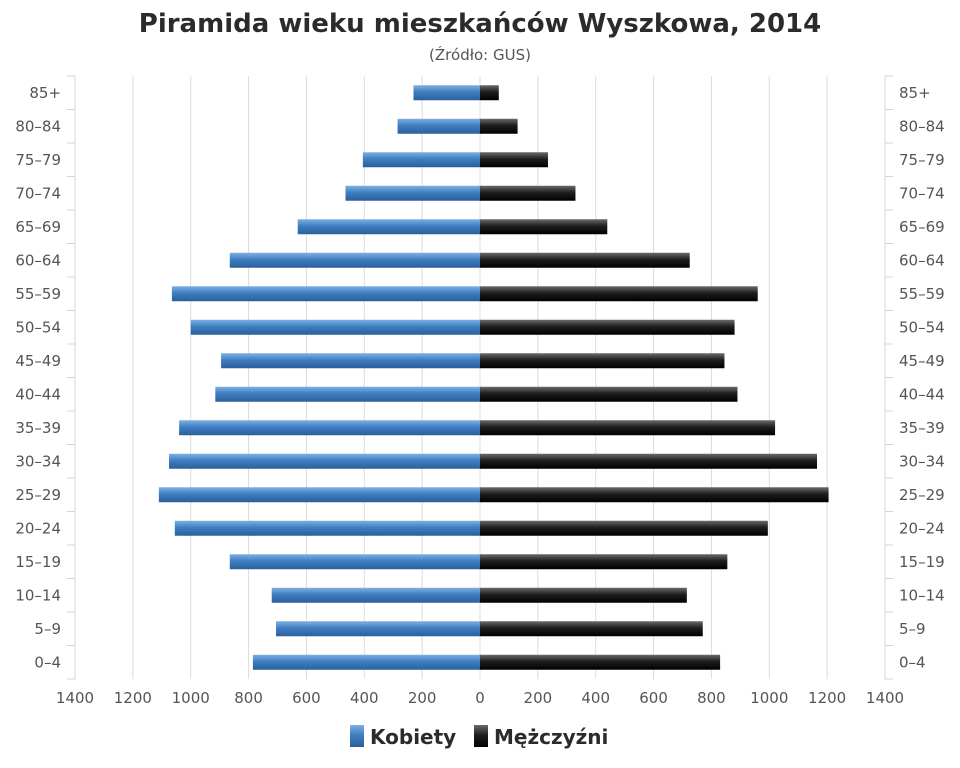 Image resolution: width=960 pixels, height=768 pixels. I want to click on legend-swatch-mezczyzni, so click(481, 736).